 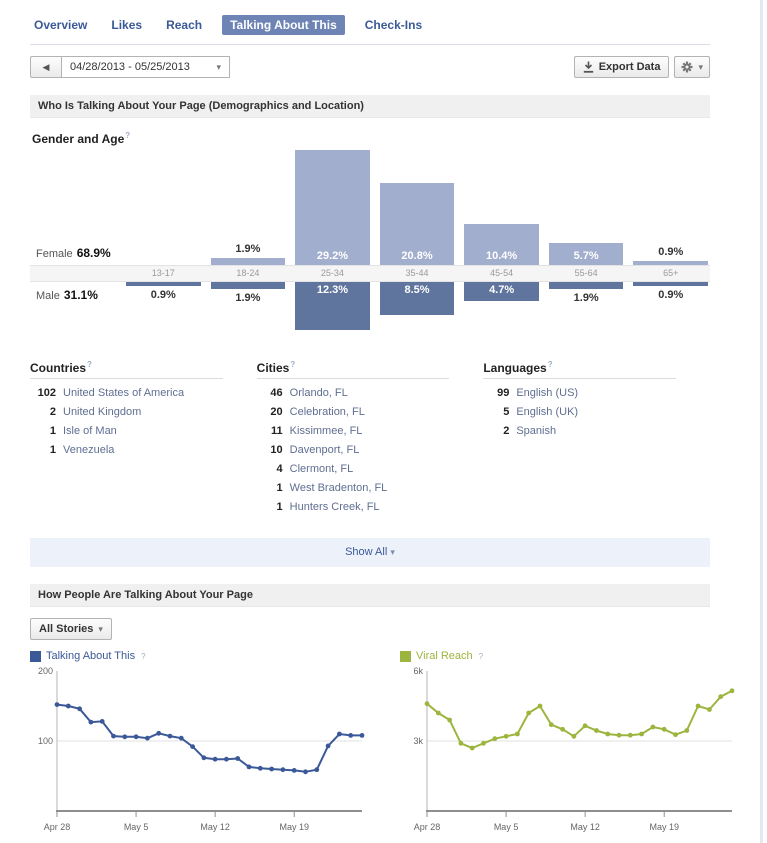 What do you see at coordinates (579, 431) in the screenshot?
I see `list-item: 2 Spanish` at bounding box center [579, 431].